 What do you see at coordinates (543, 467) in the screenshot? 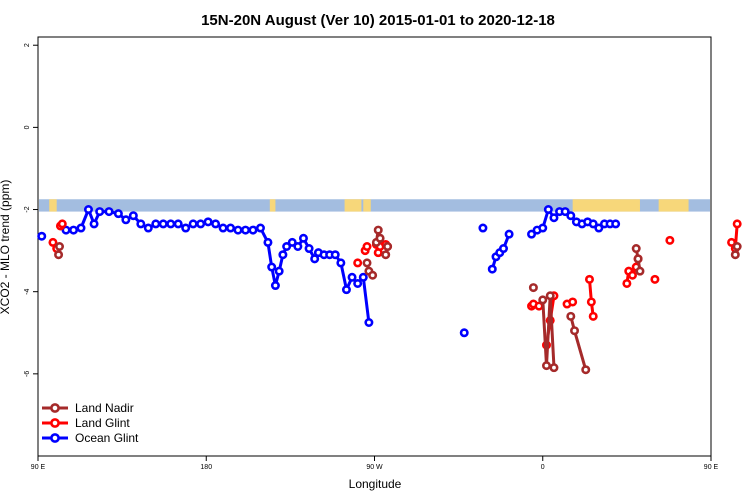
I see `x-tick-label: 0` at bounding box center [543, 467].